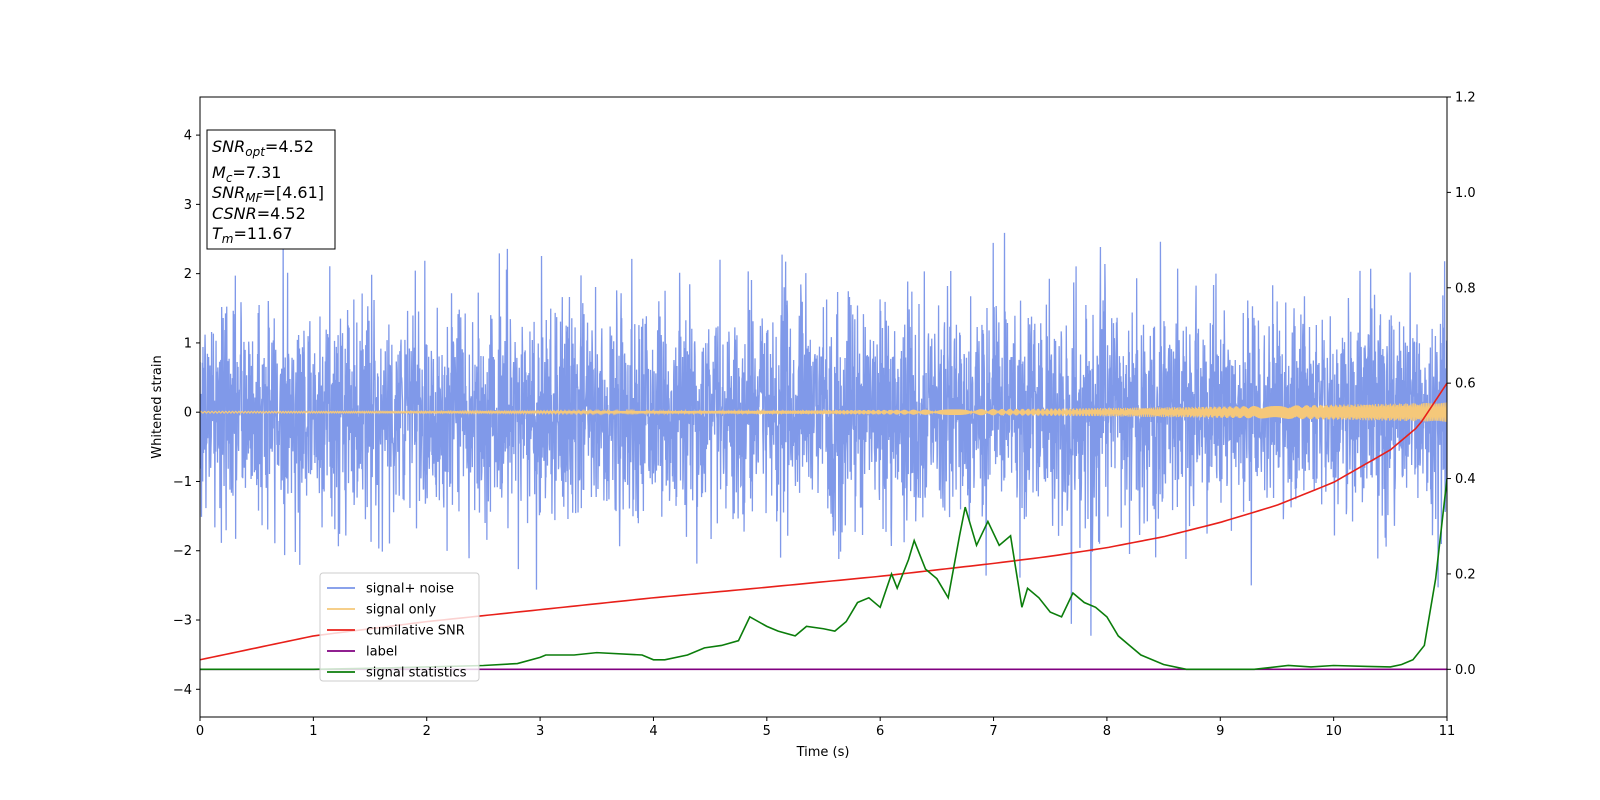 The width and height of the screenshot is (1600, 800). What do you see at coordinates (182, 551) in the screenshot?
I see `y-tick-label: −2` at bounding box center [182, 551].